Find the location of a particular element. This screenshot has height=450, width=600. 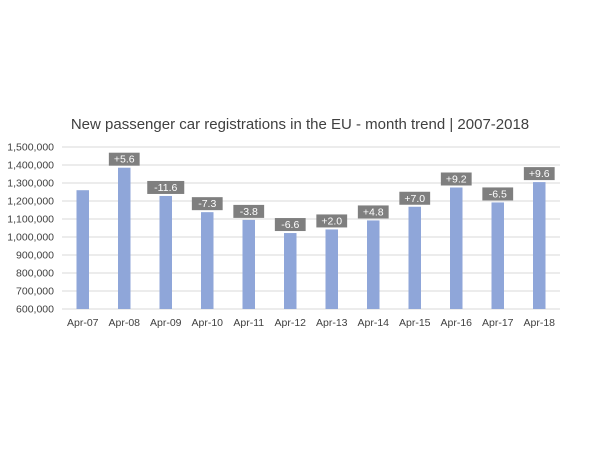

y-tick-label: 600,000 is located at coordinates (35, 310).